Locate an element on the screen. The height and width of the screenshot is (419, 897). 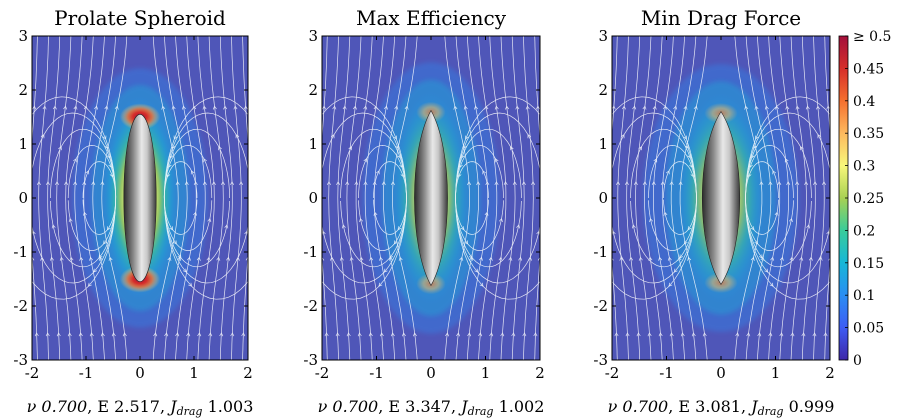
colorbar-tick-label: 0.35 is located at coordinates (868, 134).